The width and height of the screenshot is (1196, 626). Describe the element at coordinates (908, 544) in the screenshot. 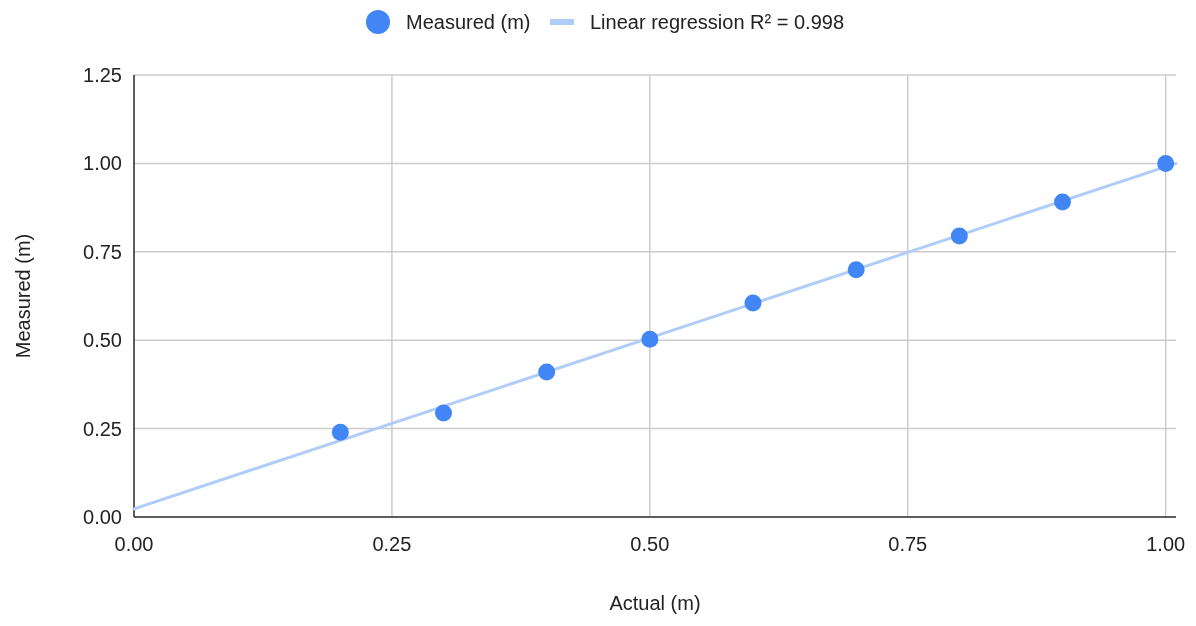

I see `x-tick-label: 0.75` at that location.